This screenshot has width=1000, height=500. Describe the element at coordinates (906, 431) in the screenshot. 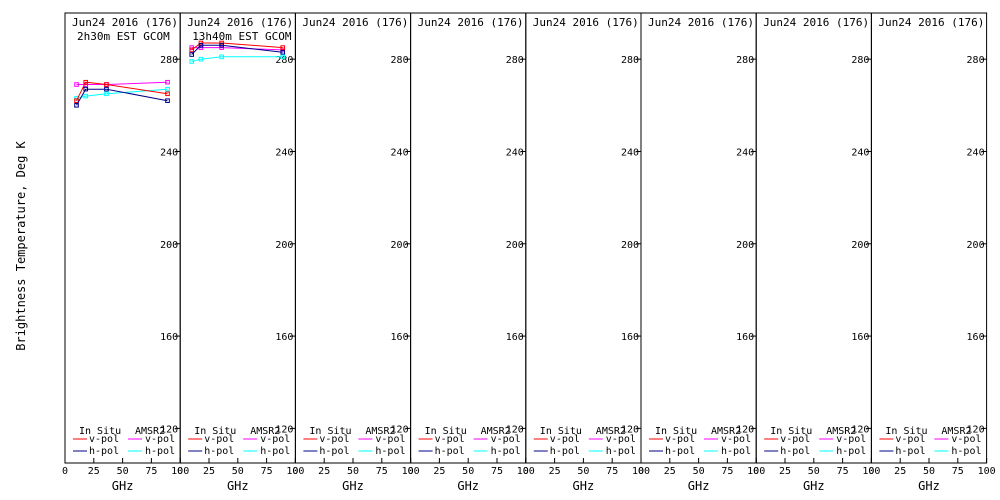

I see `legend-title-insitu: In Situ` at that location.